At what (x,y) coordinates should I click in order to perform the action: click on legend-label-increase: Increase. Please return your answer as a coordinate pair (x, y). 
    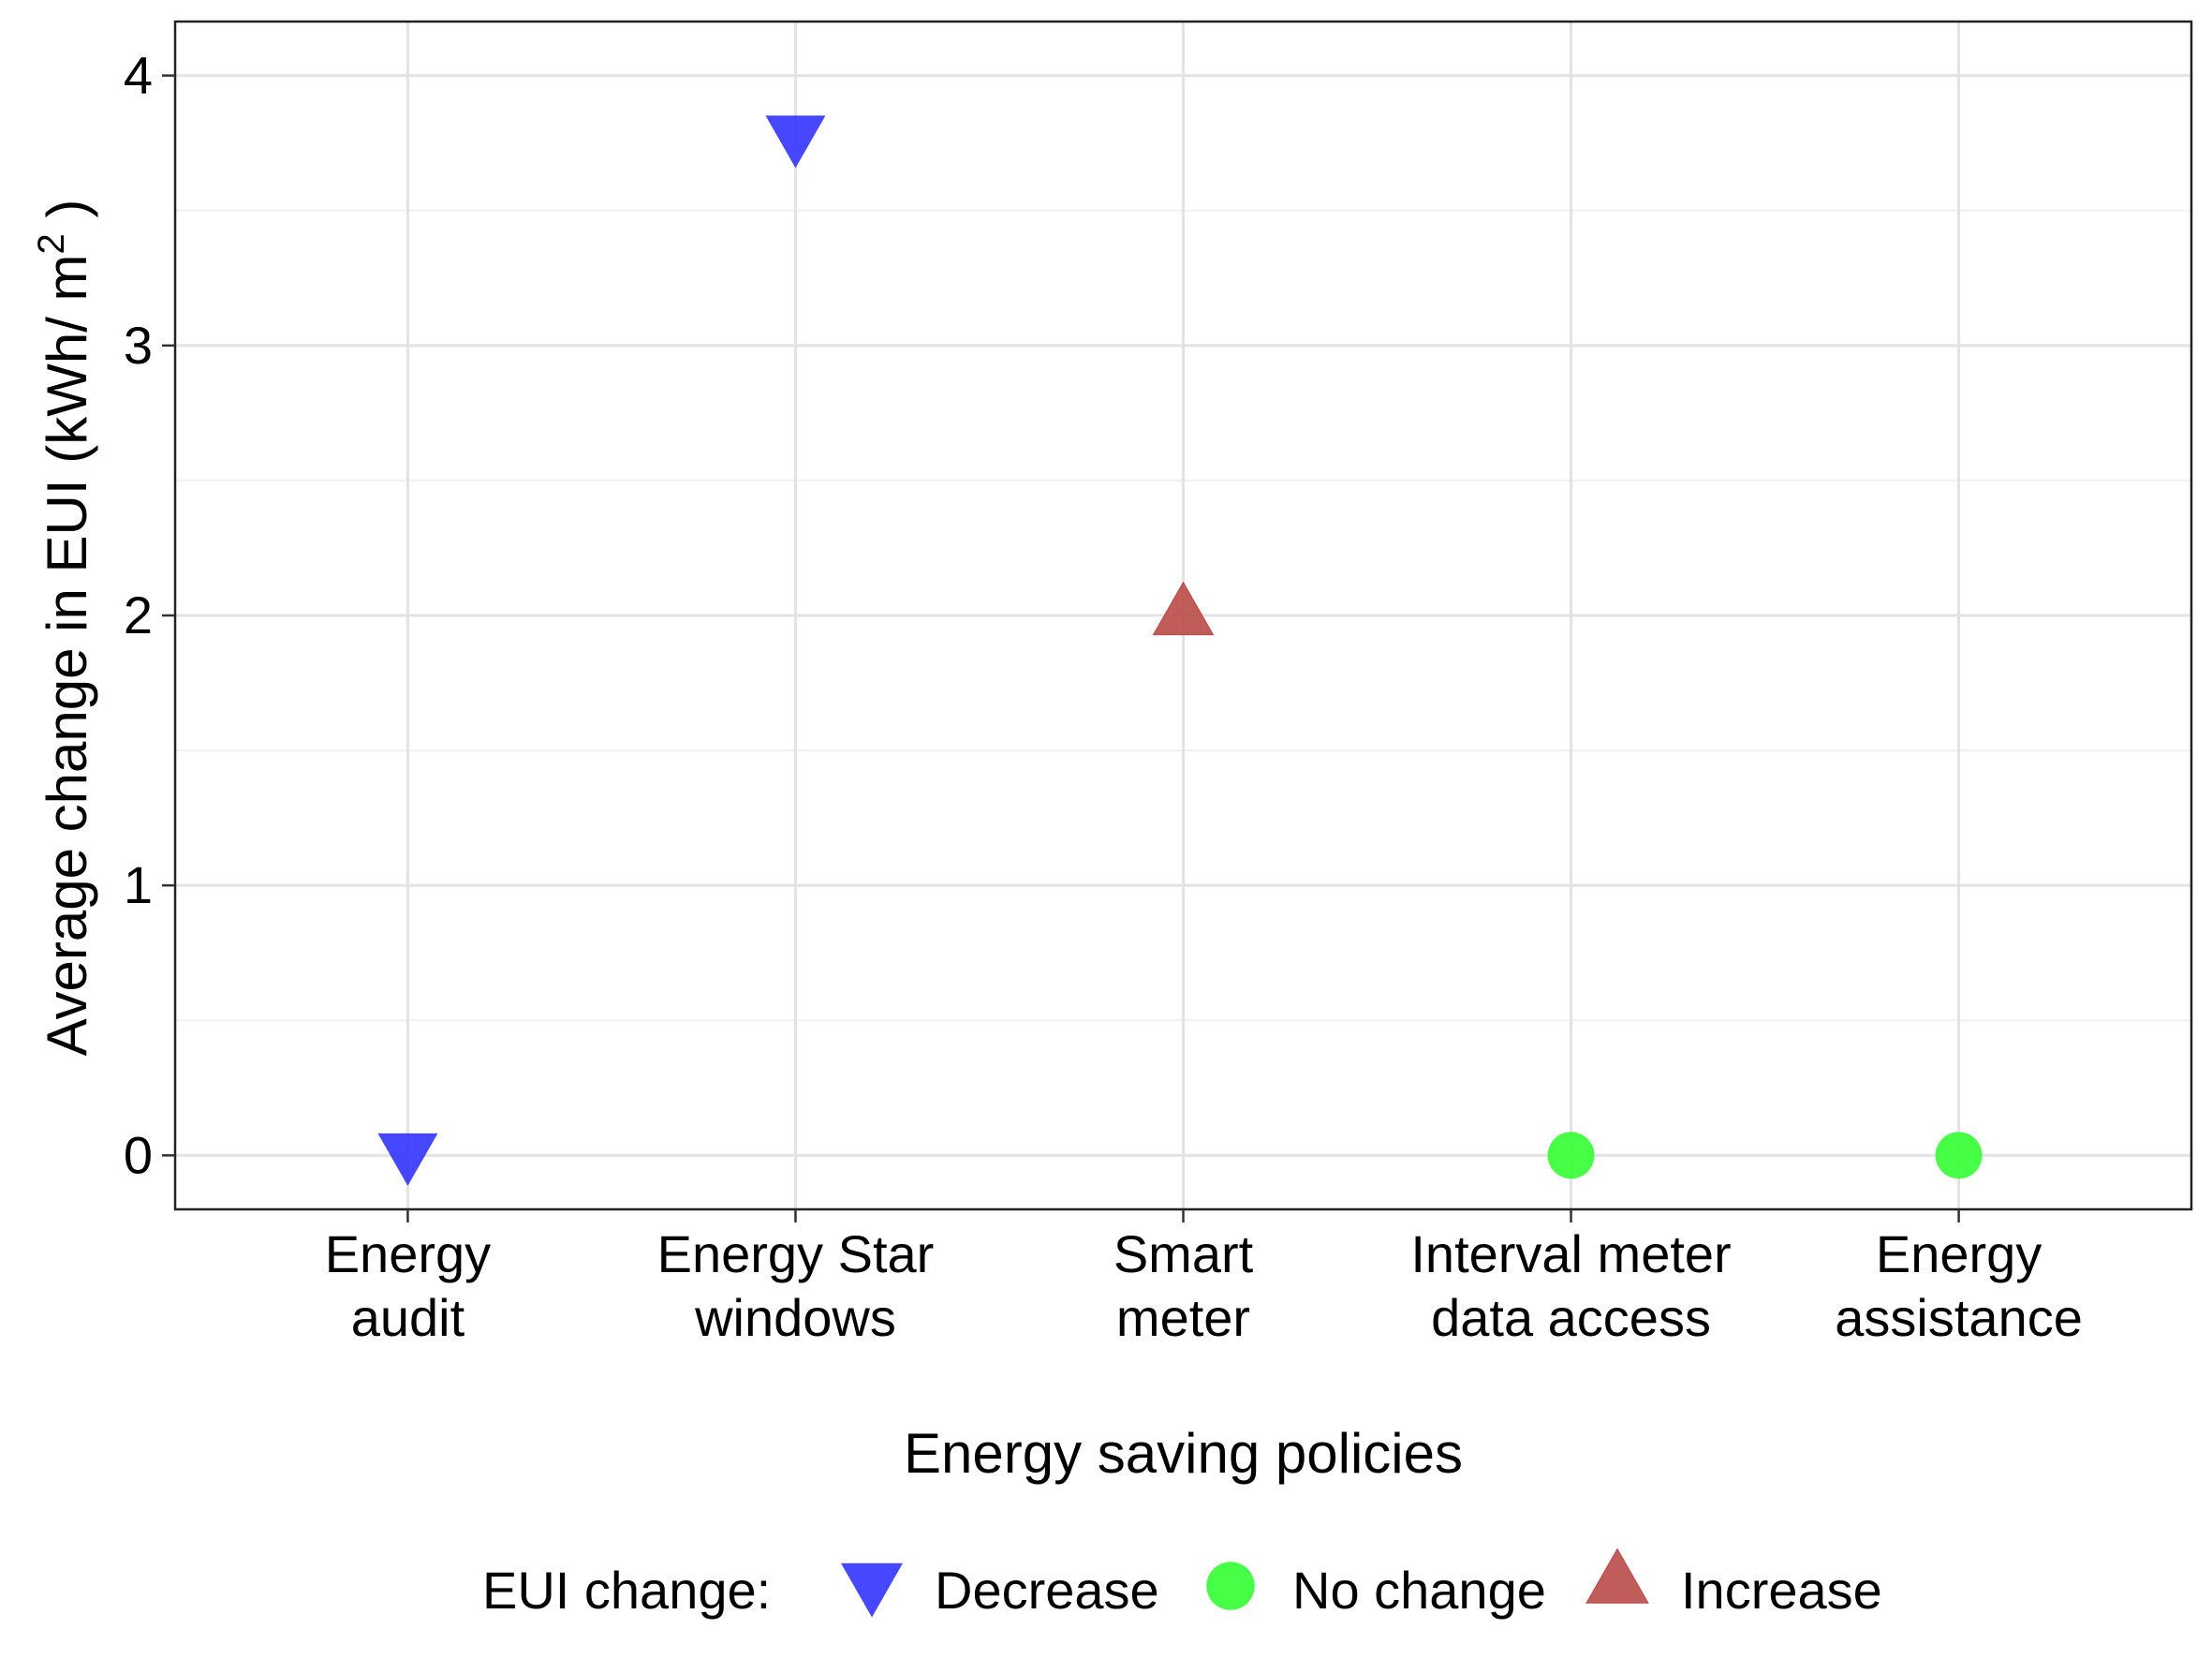
    Looking at the image, I should click on (1781, 1591).